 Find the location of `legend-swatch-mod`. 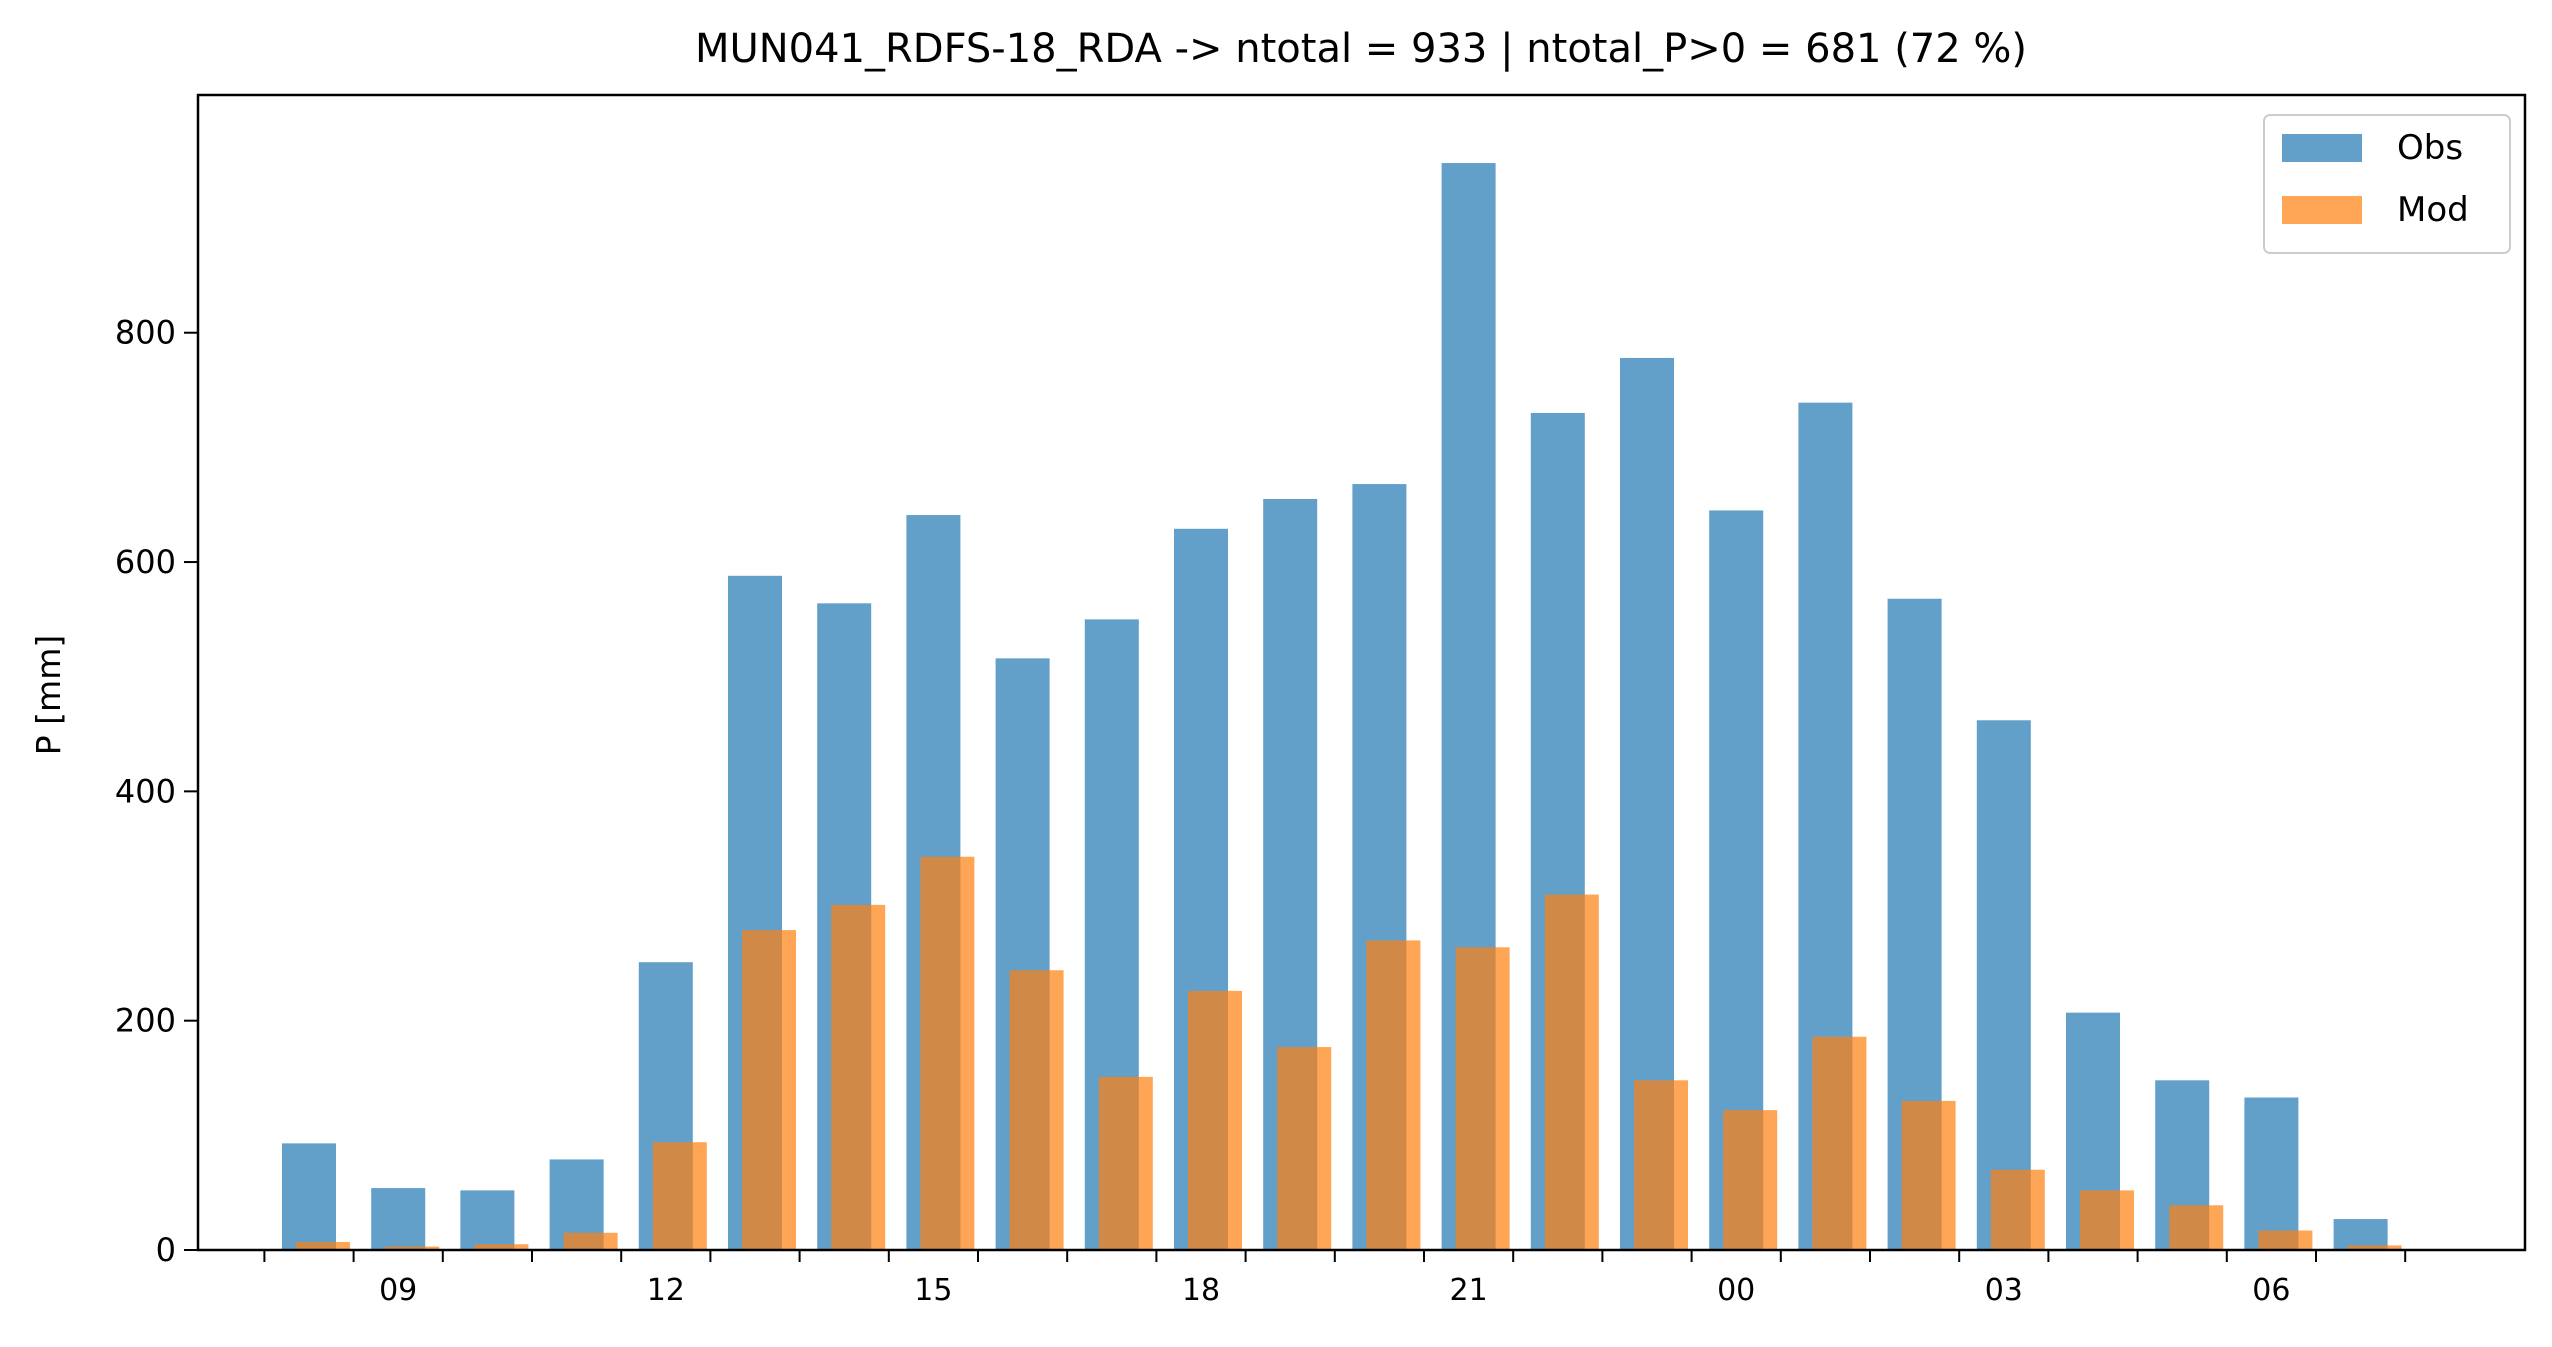

legend-swatch-mod is located at coordinates (2322, 210).